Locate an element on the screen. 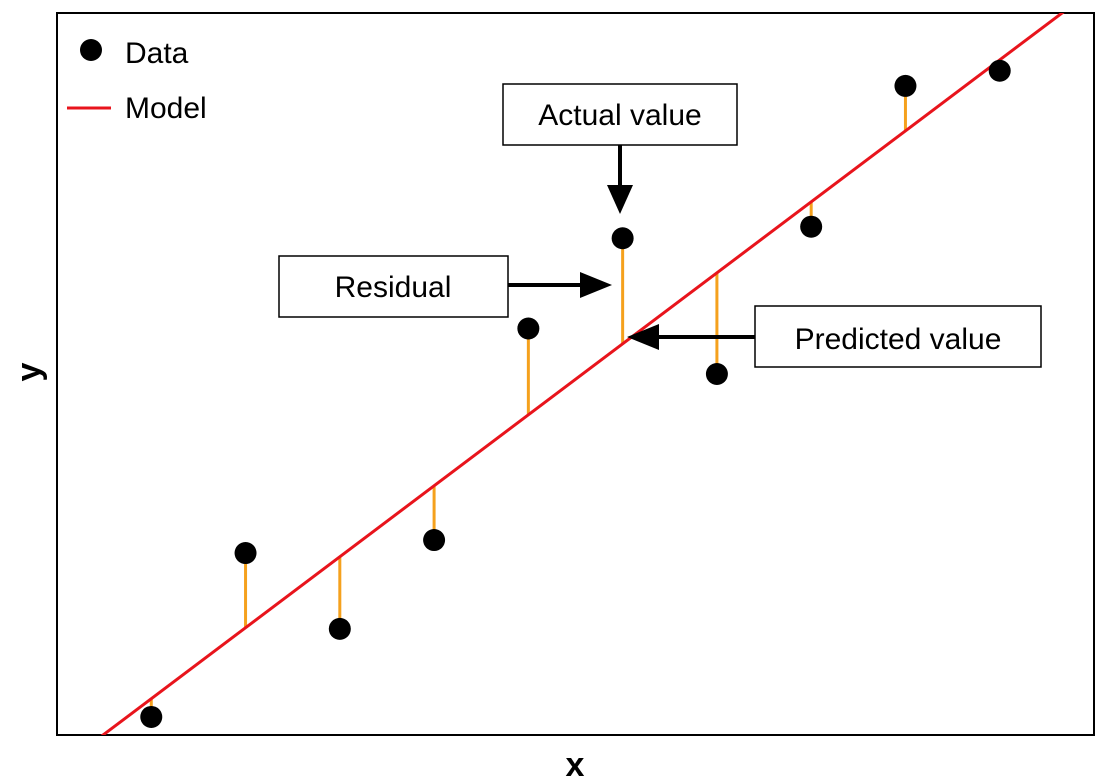 The height and width of the screenshot is (784, 1108). legend-data-marker is located at coordinates (91, 50).